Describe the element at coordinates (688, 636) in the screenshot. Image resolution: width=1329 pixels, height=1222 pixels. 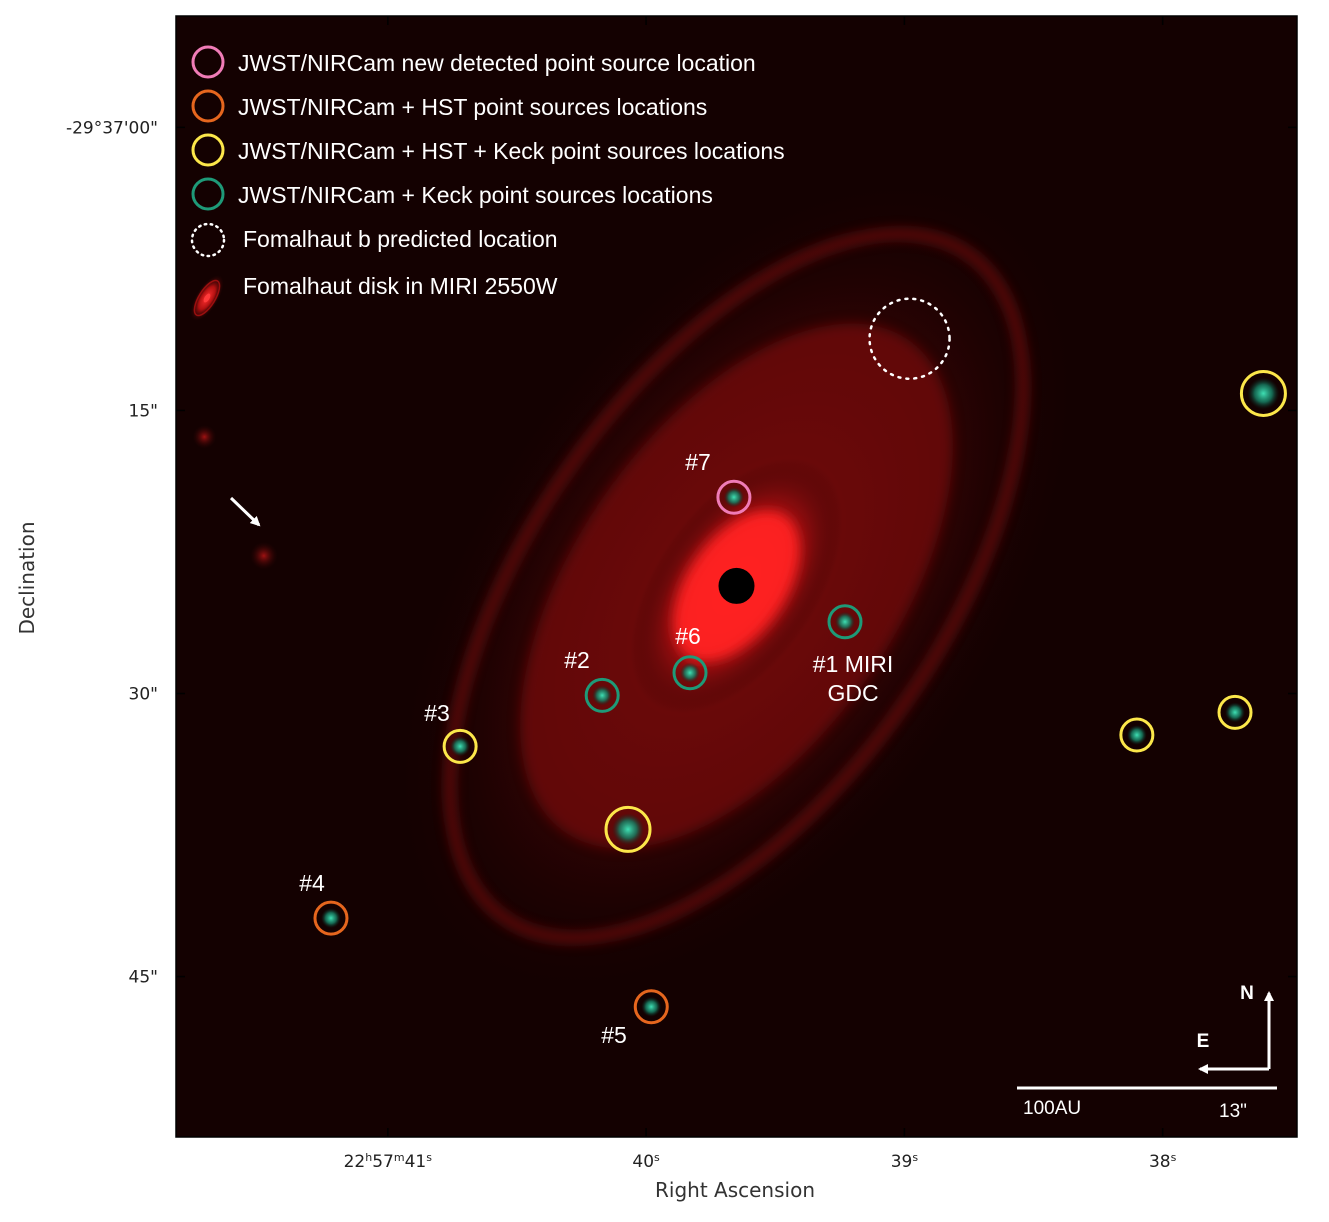
I see `label-source-6: #6` at that location.